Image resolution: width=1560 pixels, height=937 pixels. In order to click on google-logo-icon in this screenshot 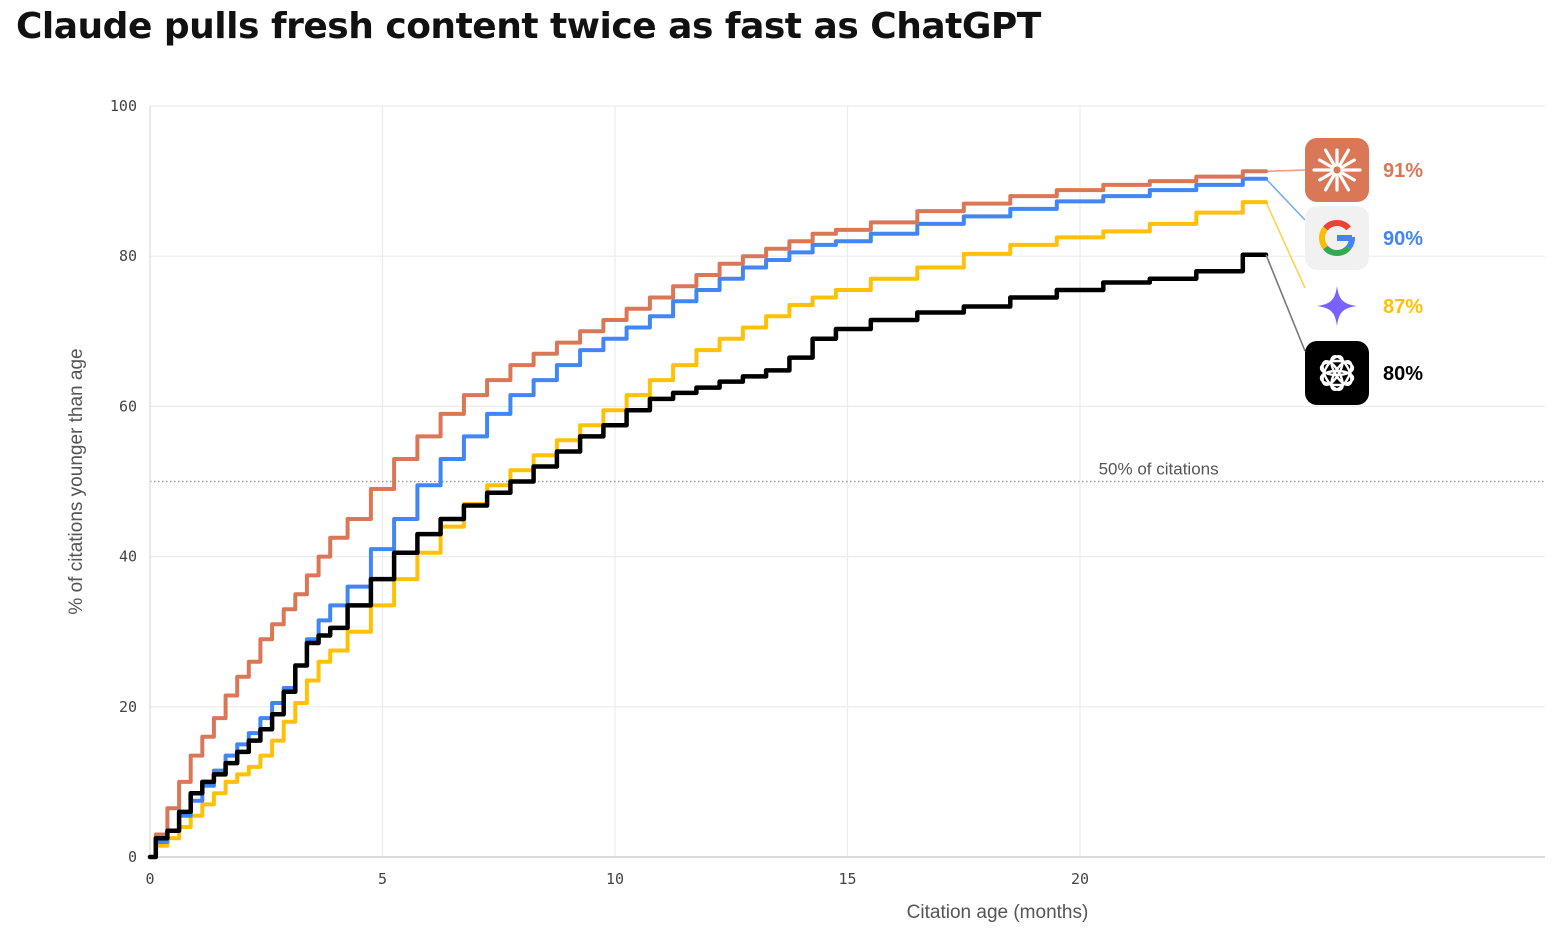, I will do `click(1337, 238)`.